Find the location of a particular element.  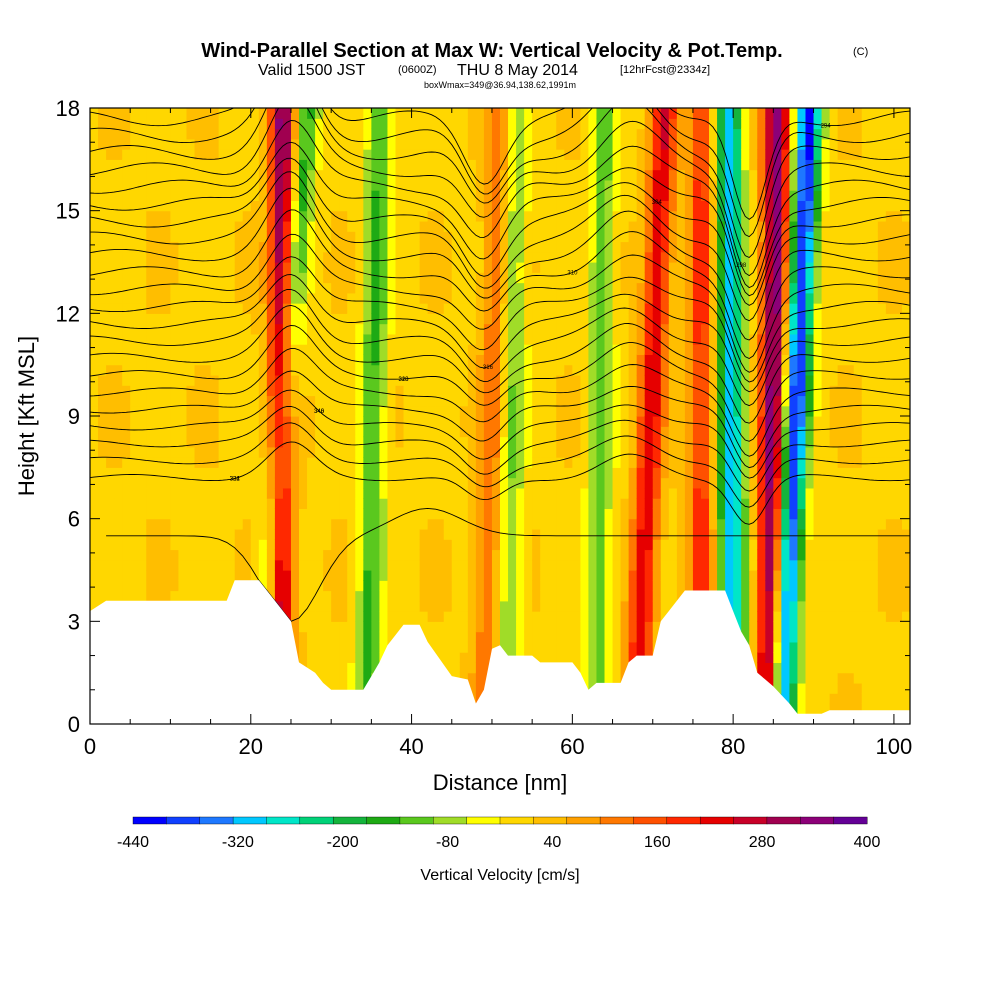

x-tick-label: 60 is located at coordinates (572, 746).